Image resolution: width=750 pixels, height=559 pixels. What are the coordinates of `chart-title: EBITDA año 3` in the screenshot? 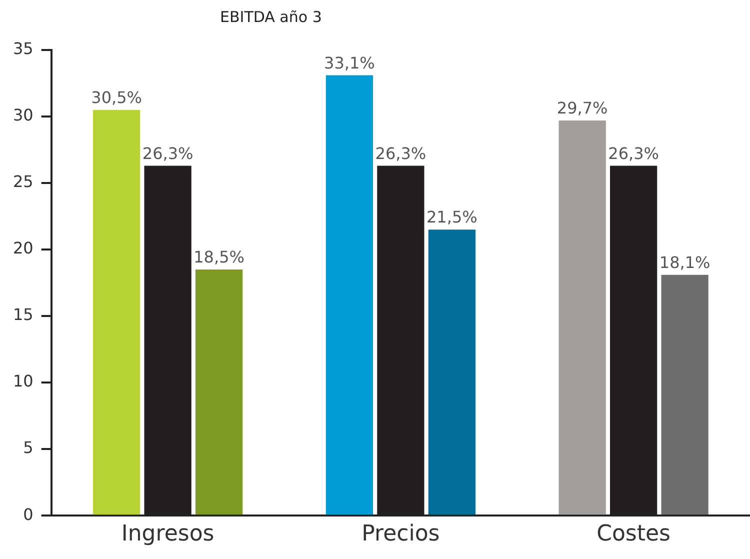 It's located at (271, 17).